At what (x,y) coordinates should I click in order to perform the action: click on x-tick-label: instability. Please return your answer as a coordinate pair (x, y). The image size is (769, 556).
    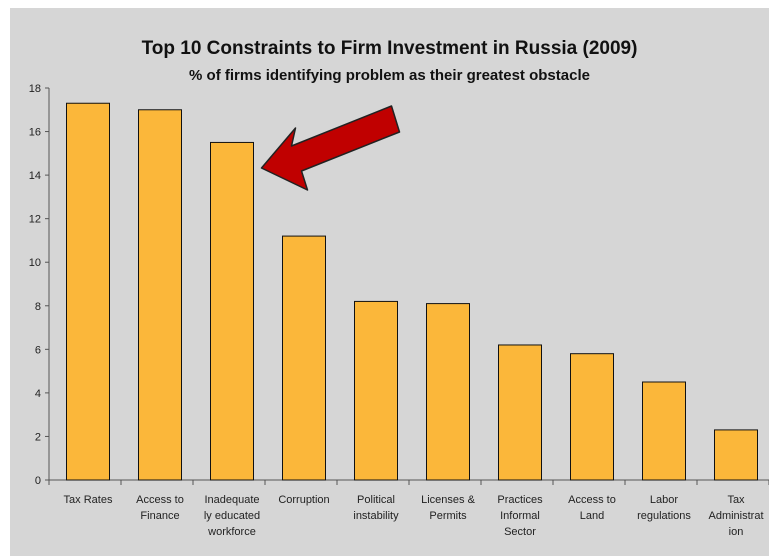
    Looking at the image, I should click on (376, 516).